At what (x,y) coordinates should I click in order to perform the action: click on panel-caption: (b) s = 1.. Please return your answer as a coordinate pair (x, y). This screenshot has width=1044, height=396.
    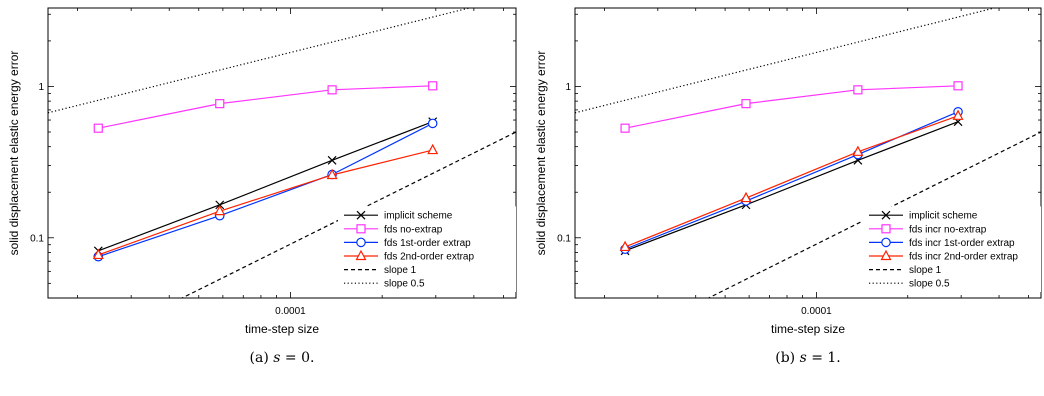
    Looking at the image, I should click on (808, 358).